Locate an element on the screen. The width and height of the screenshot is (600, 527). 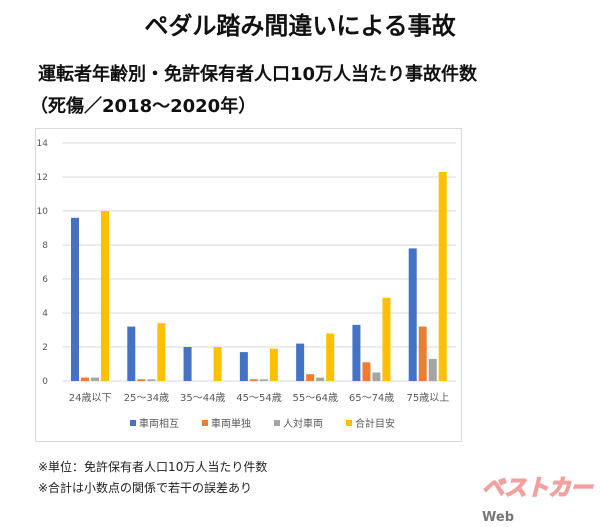
note-rounding: ※合計は小数点の関係で若干の誤差あり is located at coordinates (145, 488).